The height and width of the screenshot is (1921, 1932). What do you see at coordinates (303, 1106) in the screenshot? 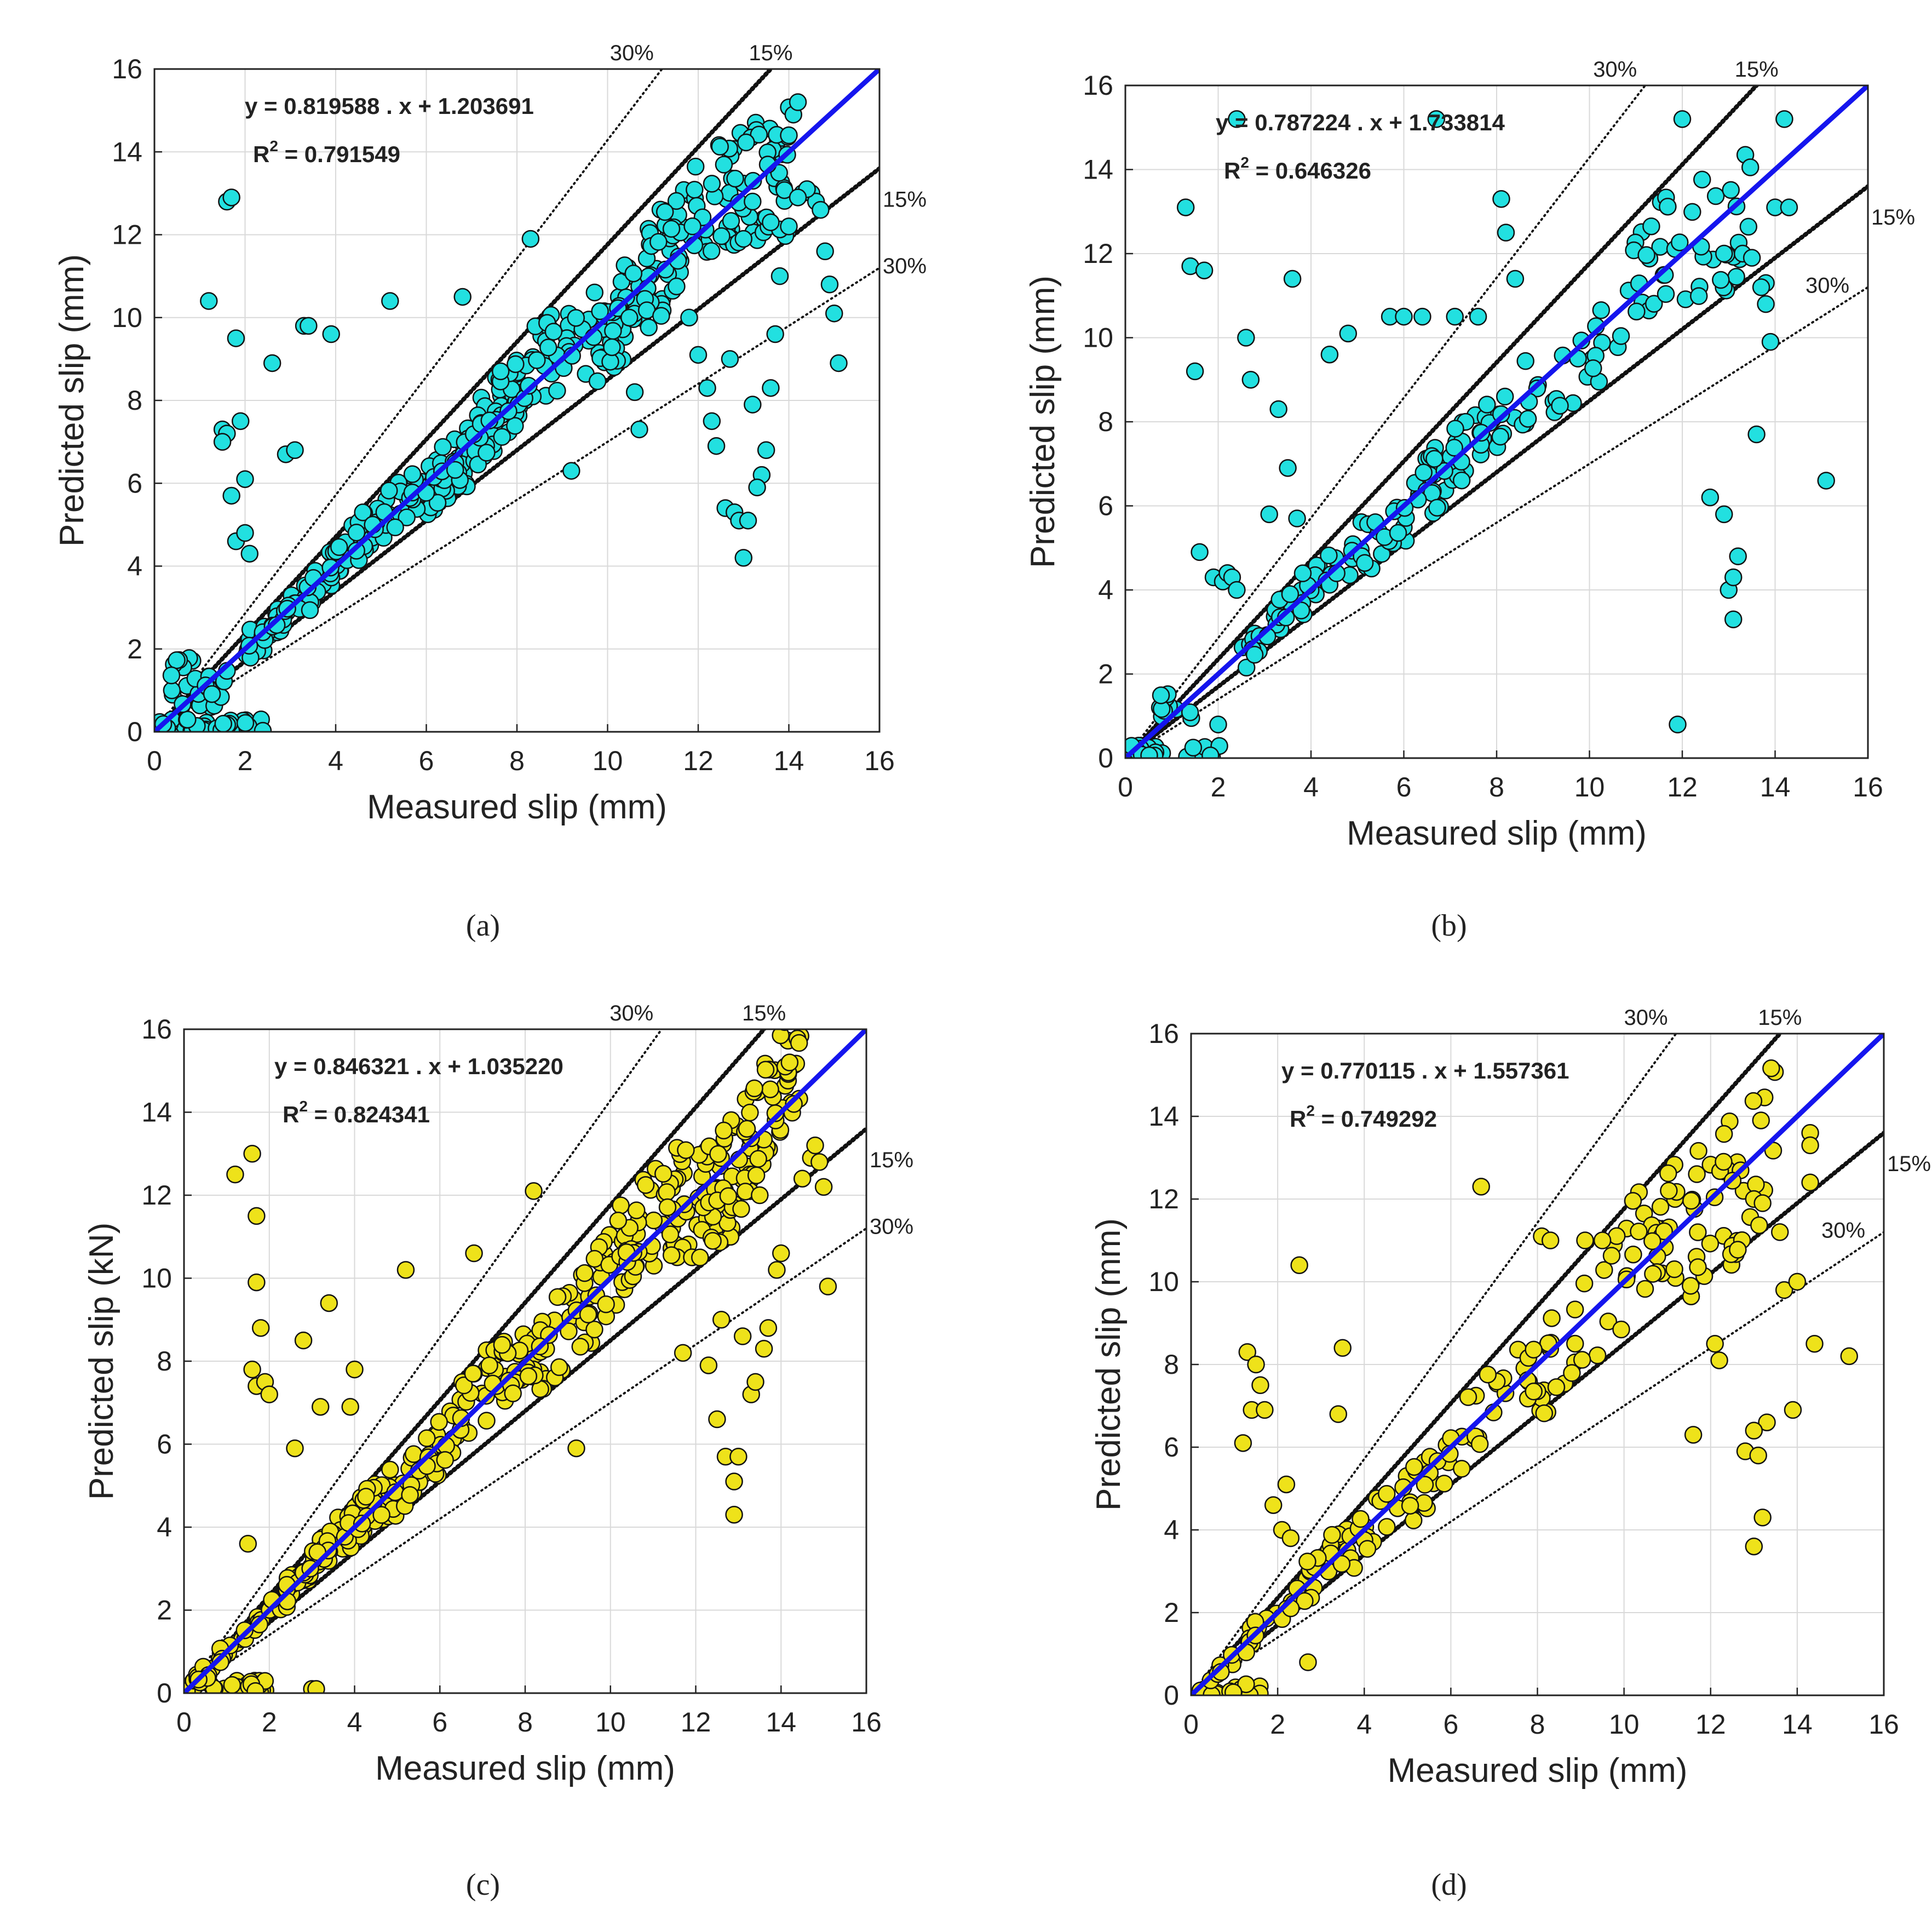
I see `r-squared-superscript: 2` at bounding box center [303, 1106].